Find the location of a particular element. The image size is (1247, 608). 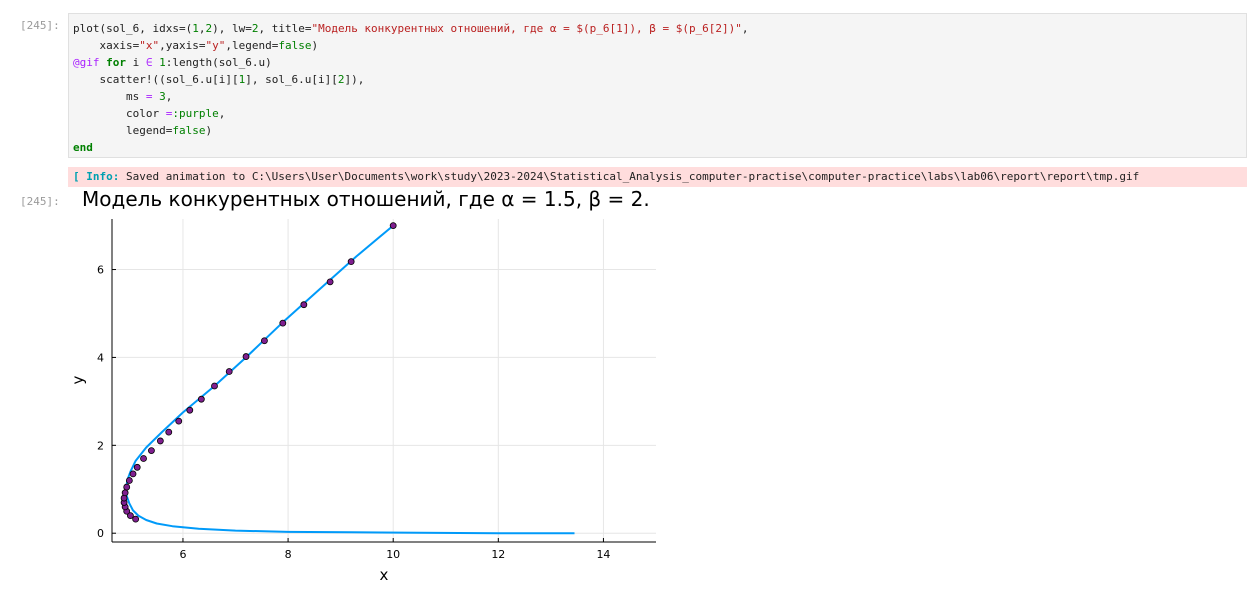

code-line-7: legend=false) is located at coordinates (143, 130).